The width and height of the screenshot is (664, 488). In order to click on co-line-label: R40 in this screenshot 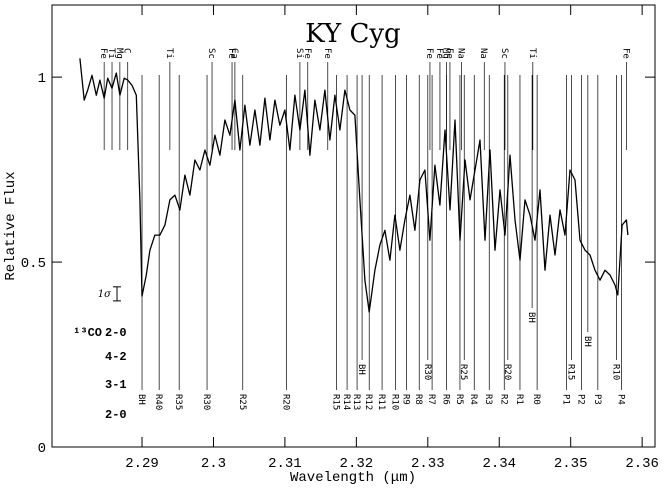, I will do `click(158, 402)`.